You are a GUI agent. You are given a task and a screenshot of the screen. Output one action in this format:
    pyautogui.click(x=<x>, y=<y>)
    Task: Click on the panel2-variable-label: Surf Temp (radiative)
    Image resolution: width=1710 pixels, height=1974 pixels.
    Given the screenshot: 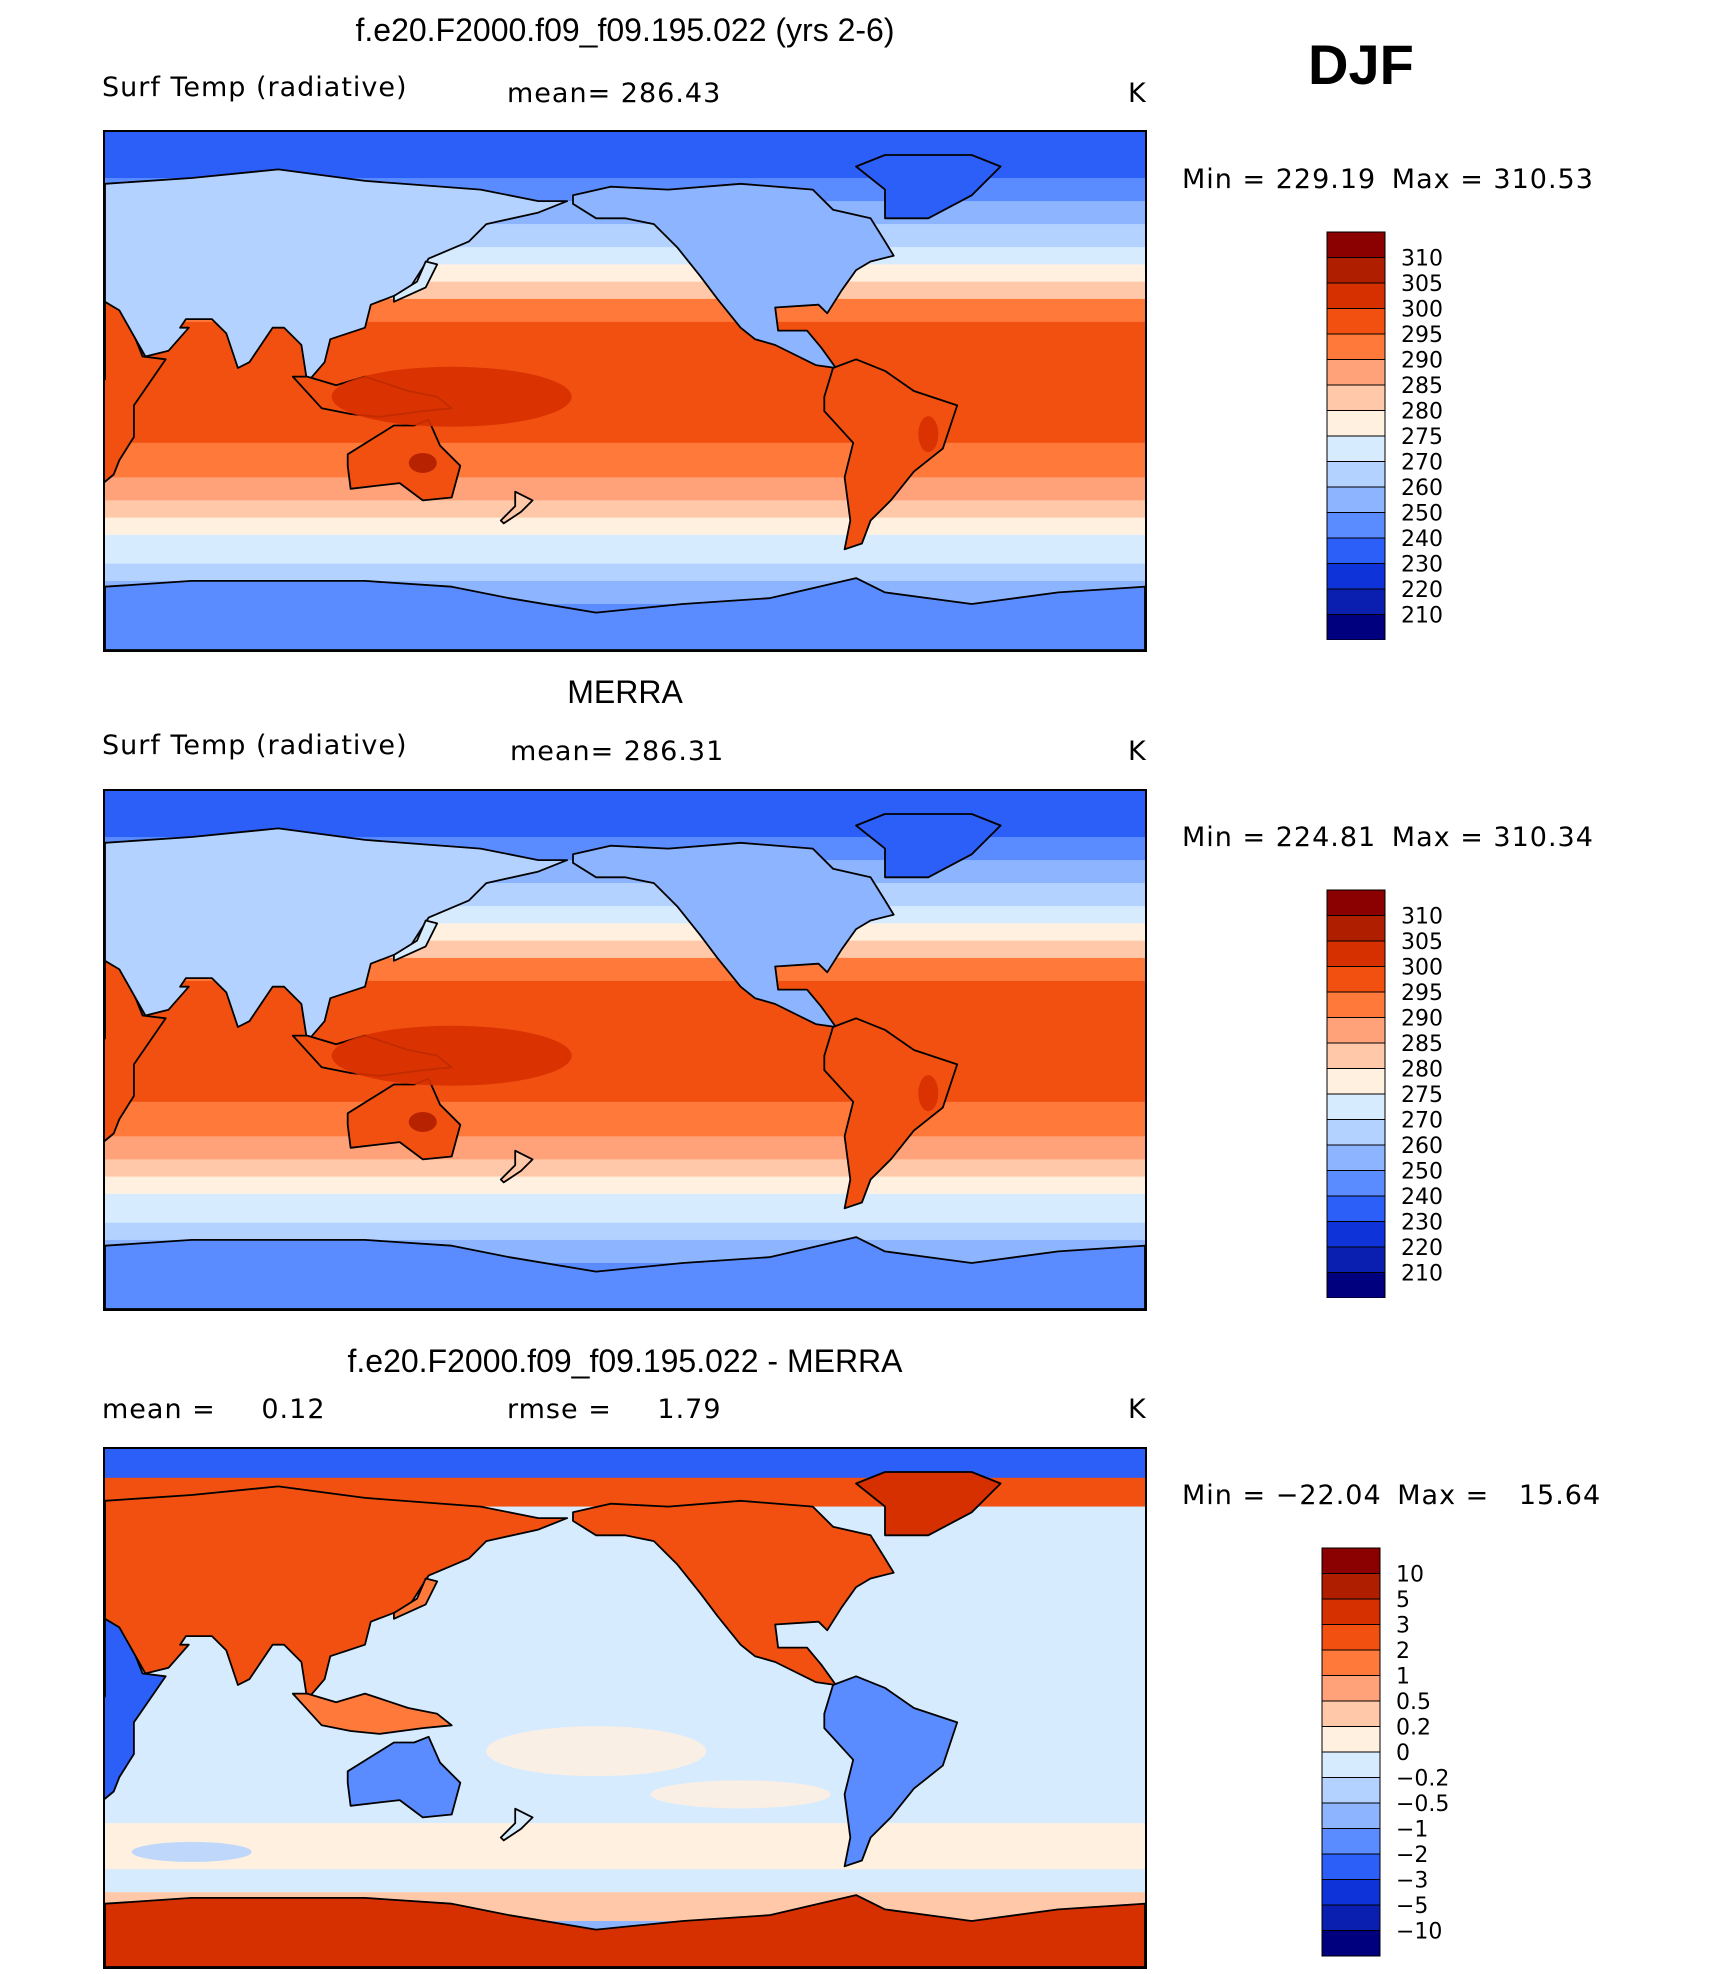 What is the action you would take?
    pyautogui.click(x=255, y=745)
    